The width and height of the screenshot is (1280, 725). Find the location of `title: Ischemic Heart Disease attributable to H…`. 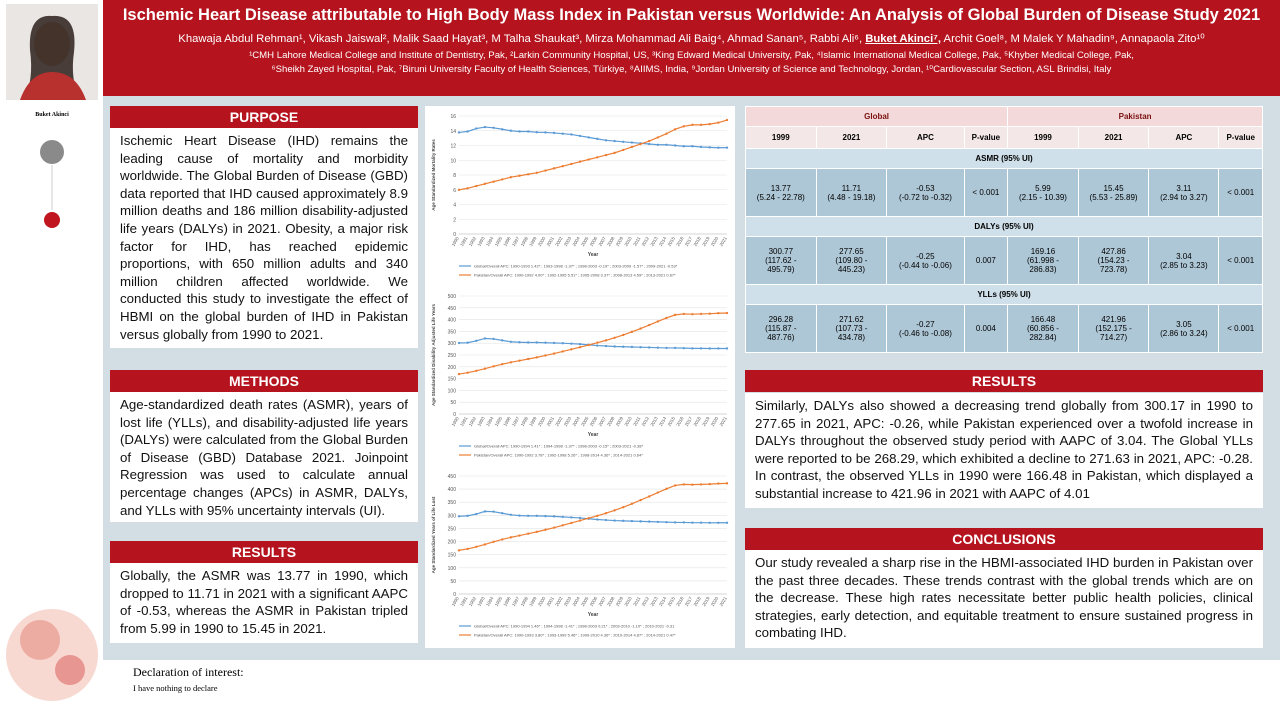

title: Ischemic Heart Disease attributable to H… is located at coordinates (691, 15).